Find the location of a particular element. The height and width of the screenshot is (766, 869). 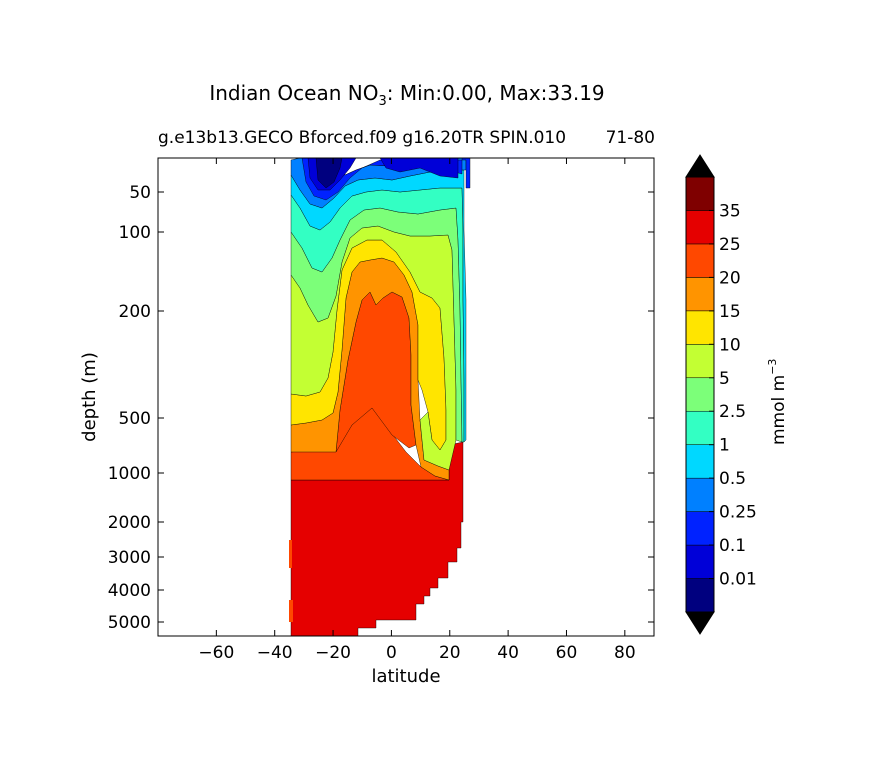

colorbar: 0.01 0.1 0.25 0.5 1 2.5 5 10 15 20 25 35 is located at coordinates (721, 394).